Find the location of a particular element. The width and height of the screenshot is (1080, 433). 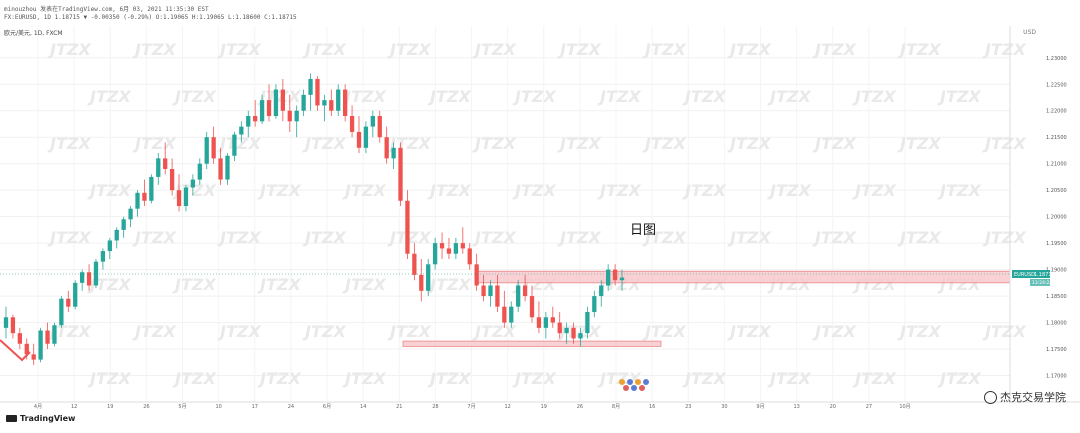

tradingview-logo: TradingView is located at coordinates (40, 418).